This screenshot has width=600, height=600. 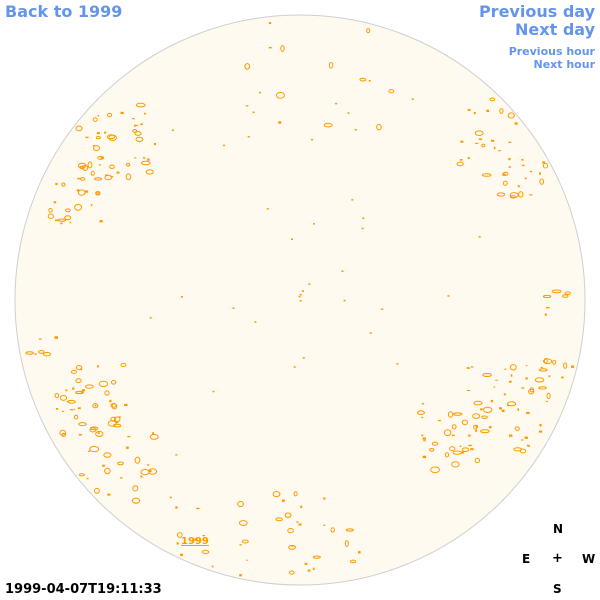 What do you see at coordinates (557, 589) in the screenshot?
I see `compass-south: S` at bounding box center [557, 589].